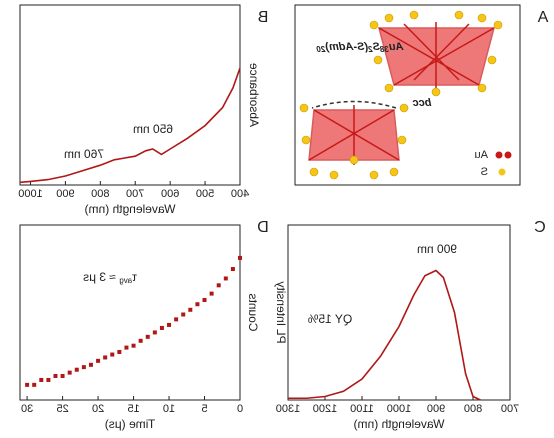 The width and height of the screenshot is (554, 438). I want to click on y-axis-label: Counts, so click(253, 312).